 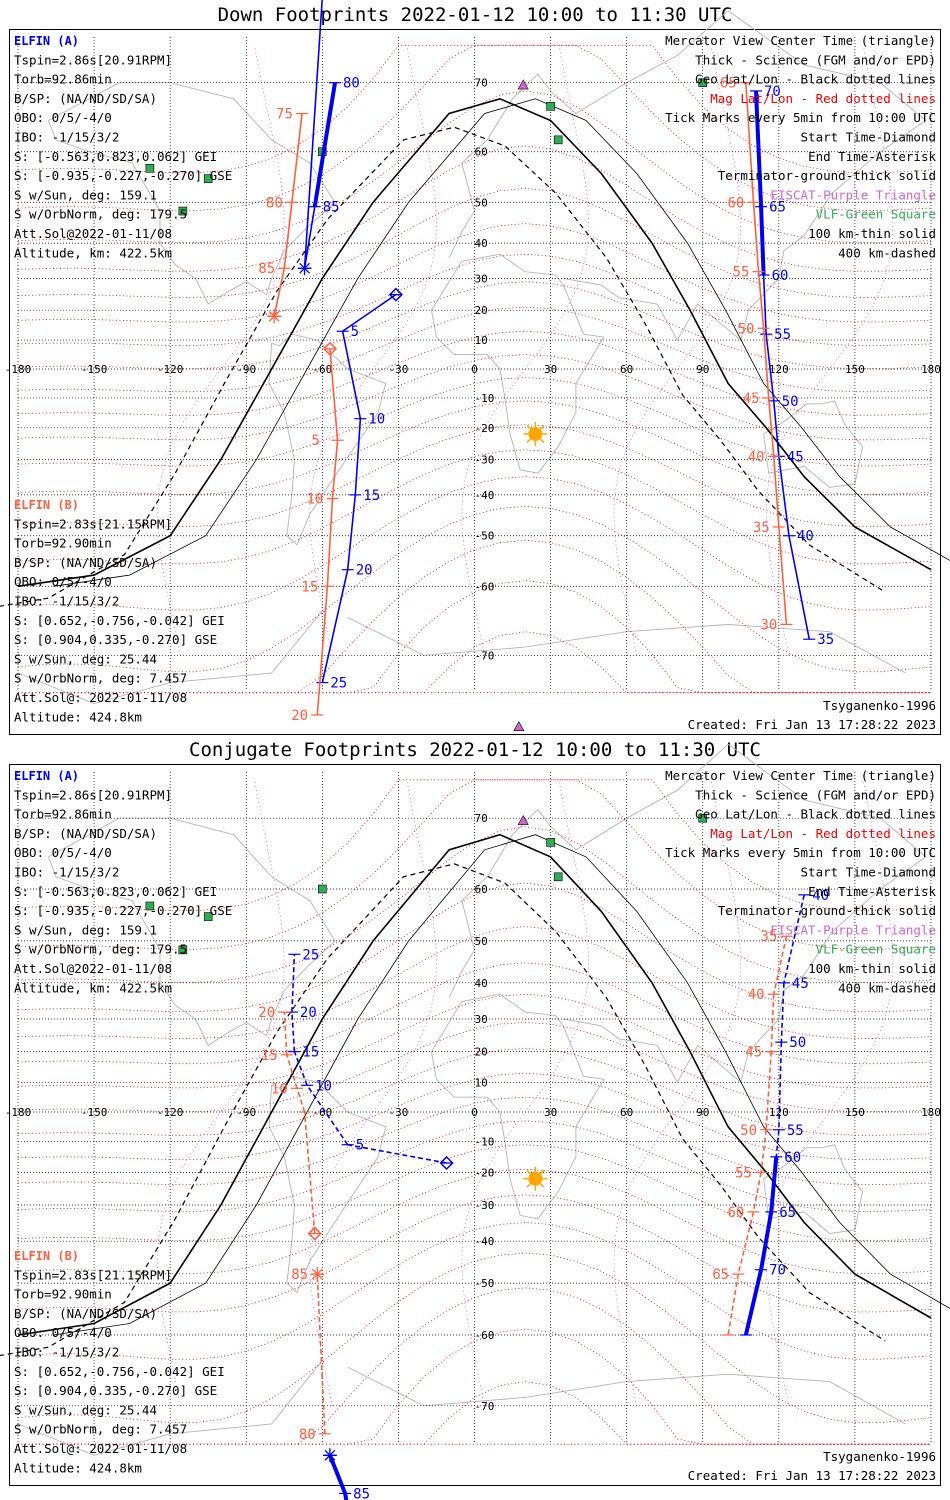 What do you see at coordinates (779, 369) in the screenshot?
I see `x-tick-label: 120` at bounding box center [779, 369].